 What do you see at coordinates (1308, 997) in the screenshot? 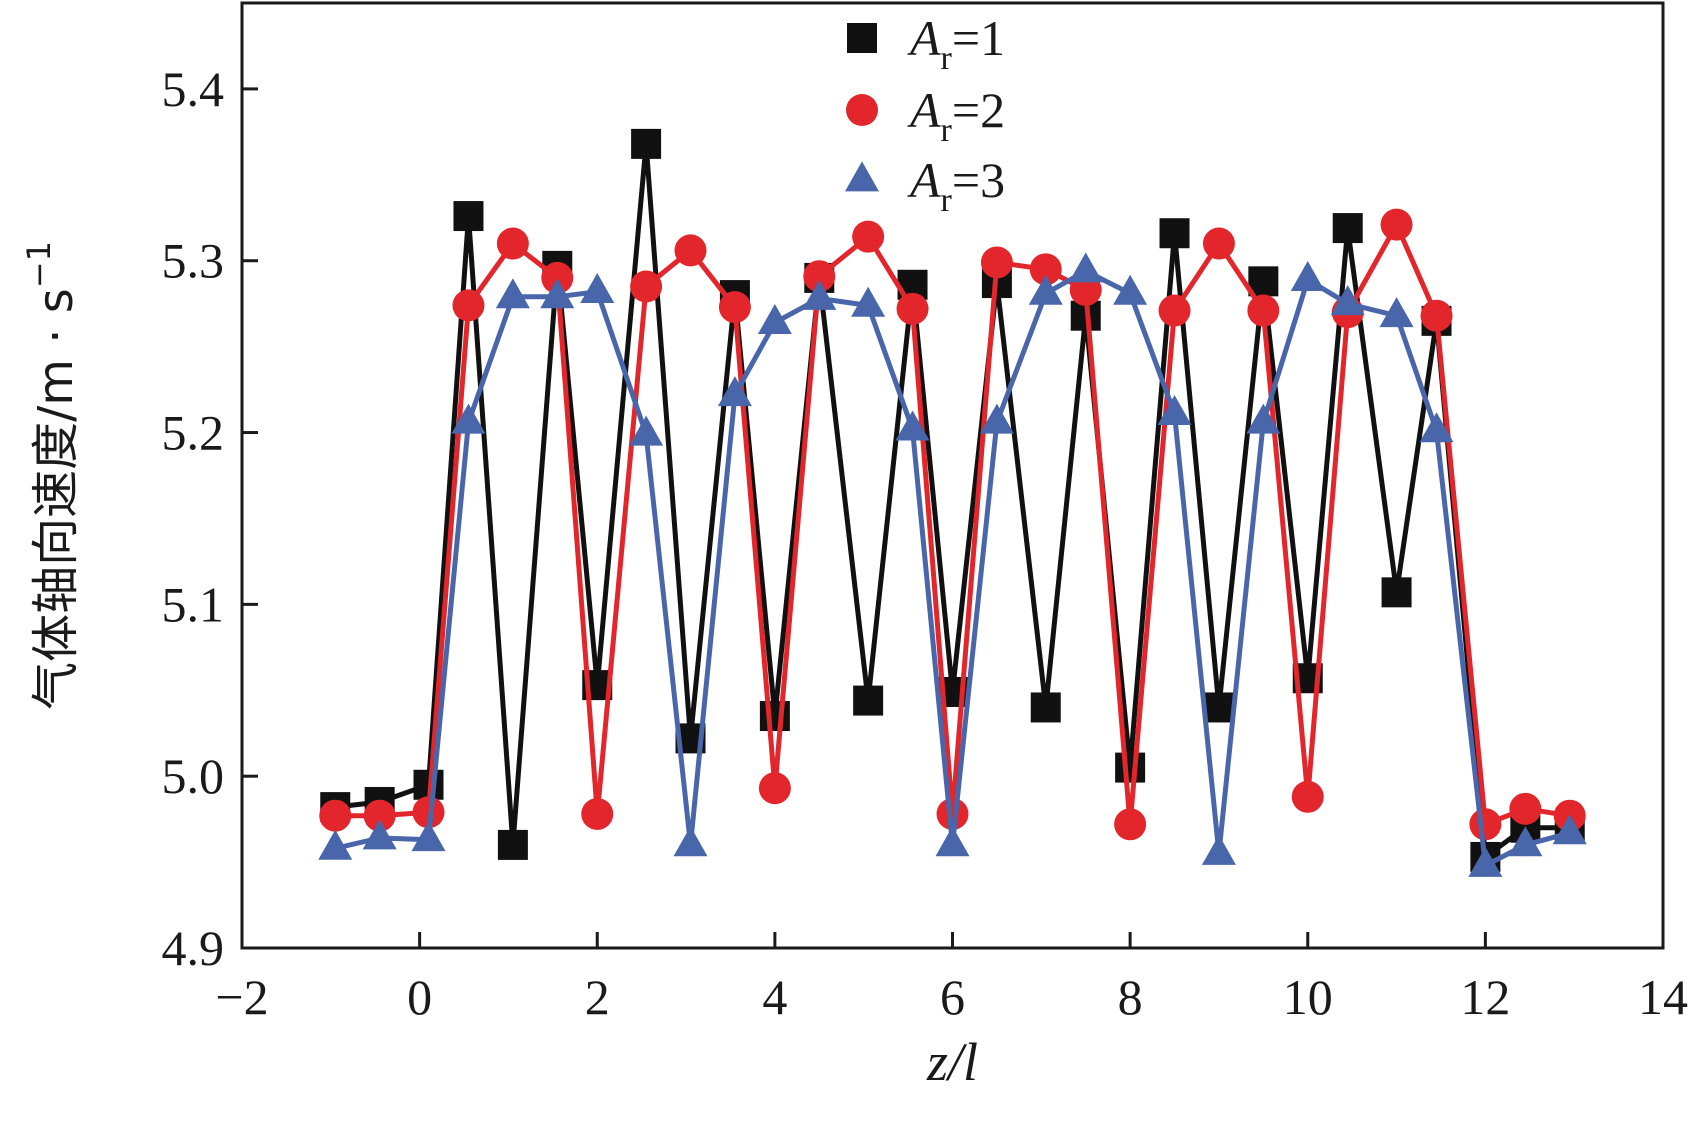
I see `x-tick-label: 10` at bounding box center [1308, 997].